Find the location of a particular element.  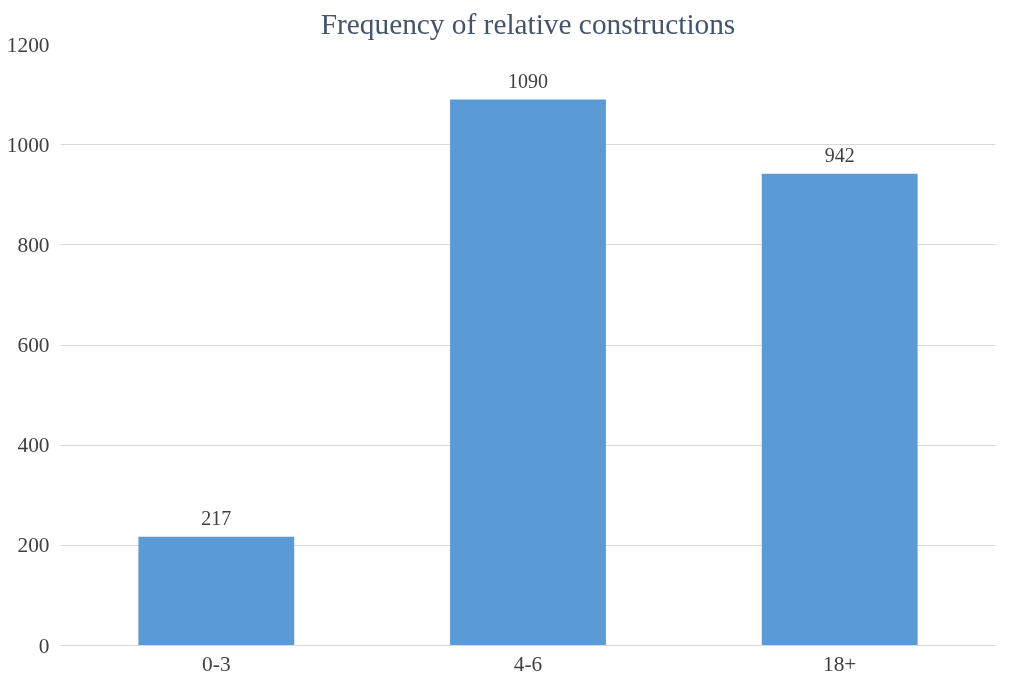

x-tick-label: 4-6 is located at coordinates (528, 663).